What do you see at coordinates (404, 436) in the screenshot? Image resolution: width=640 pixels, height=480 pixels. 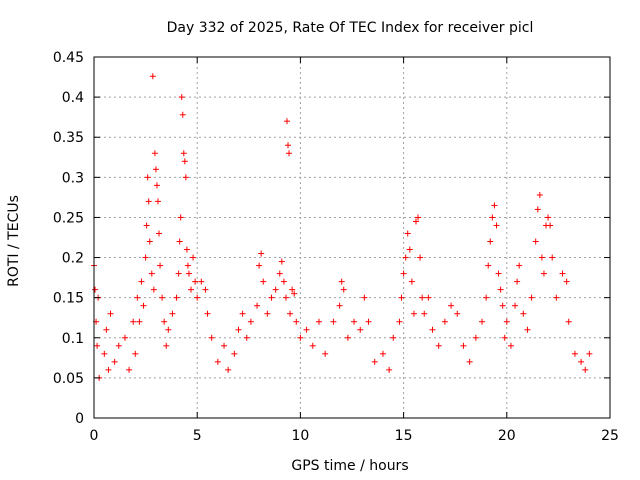 I see `x-tick-label: 15` at bounding box center [404, 436].